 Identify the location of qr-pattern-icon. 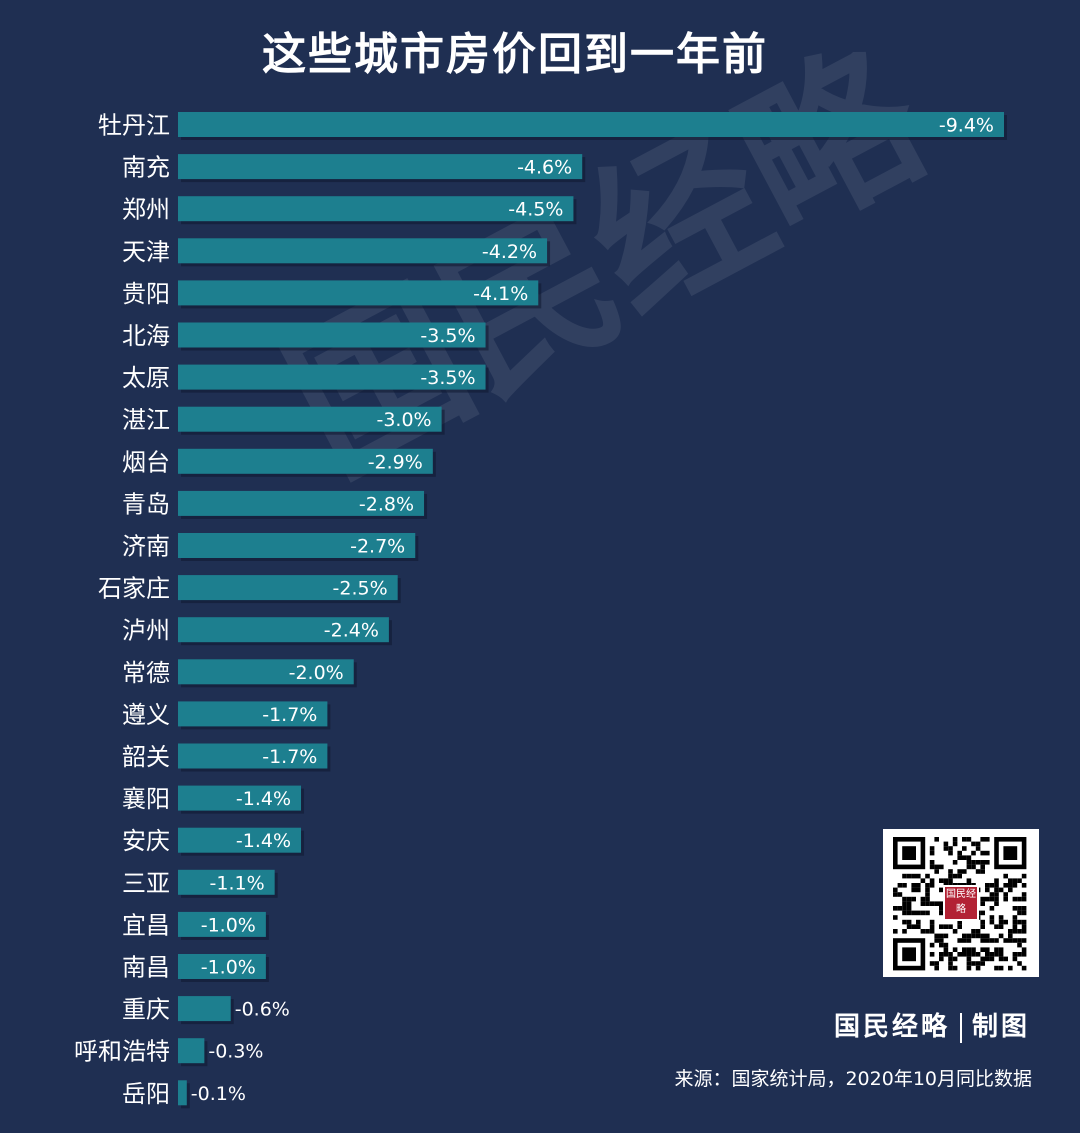
(960, 904).